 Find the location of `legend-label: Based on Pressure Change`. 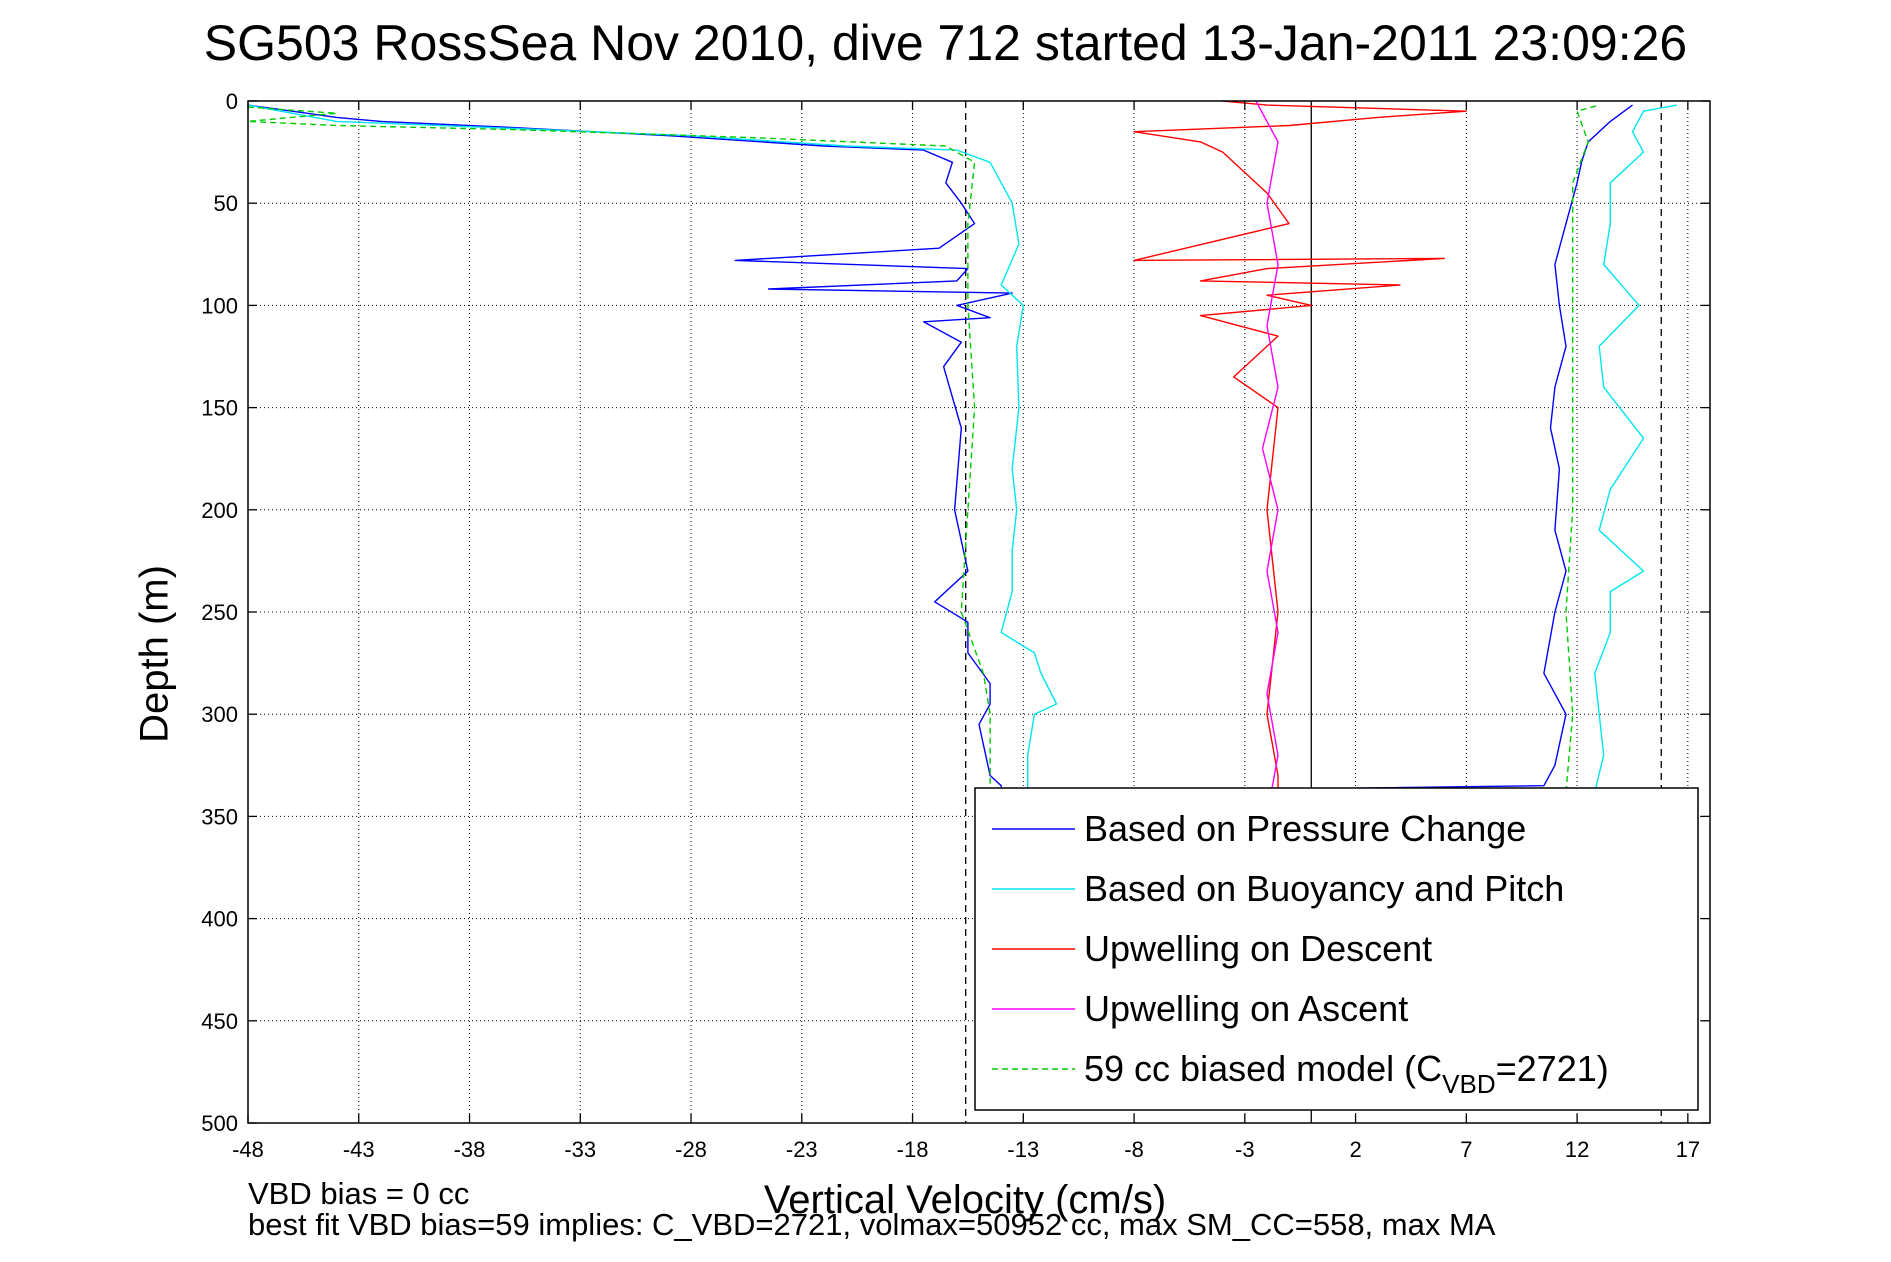

legend-label: Based on Pressure Change is located at coordinates (1305, 828).